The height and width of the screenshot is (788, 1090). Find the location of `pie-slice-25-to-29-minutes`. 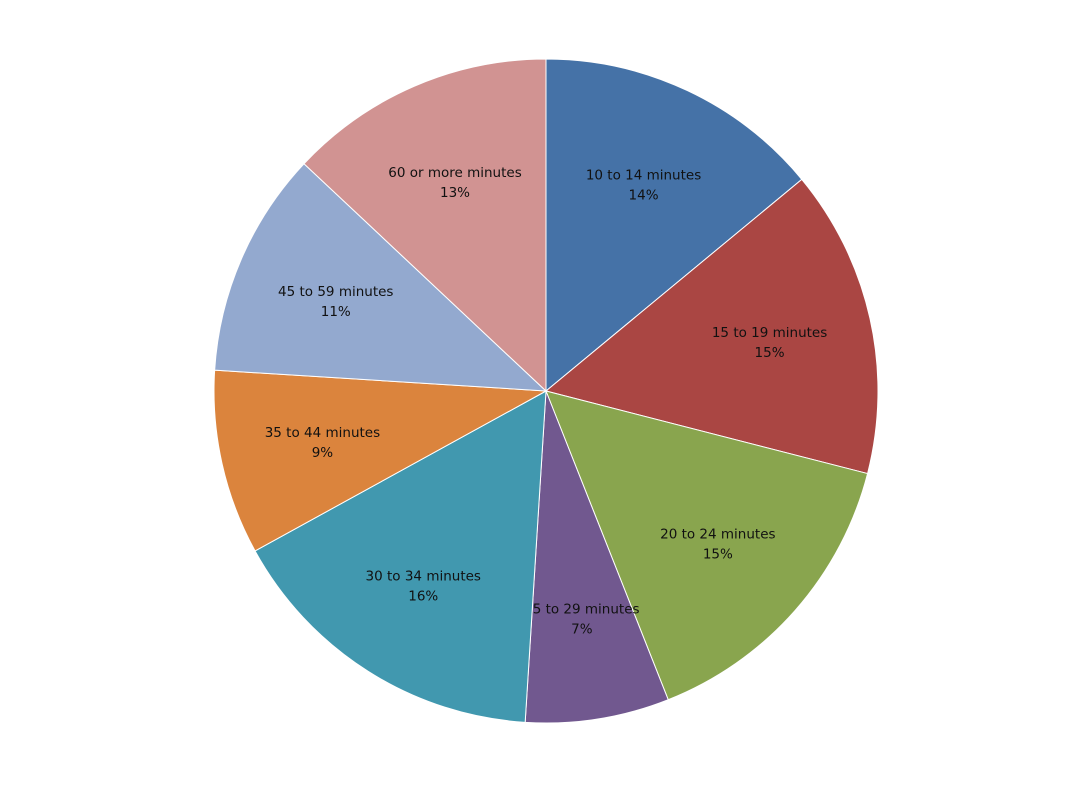

pie-slice-25-to-29-minutes is located at coordinates (596, 557).